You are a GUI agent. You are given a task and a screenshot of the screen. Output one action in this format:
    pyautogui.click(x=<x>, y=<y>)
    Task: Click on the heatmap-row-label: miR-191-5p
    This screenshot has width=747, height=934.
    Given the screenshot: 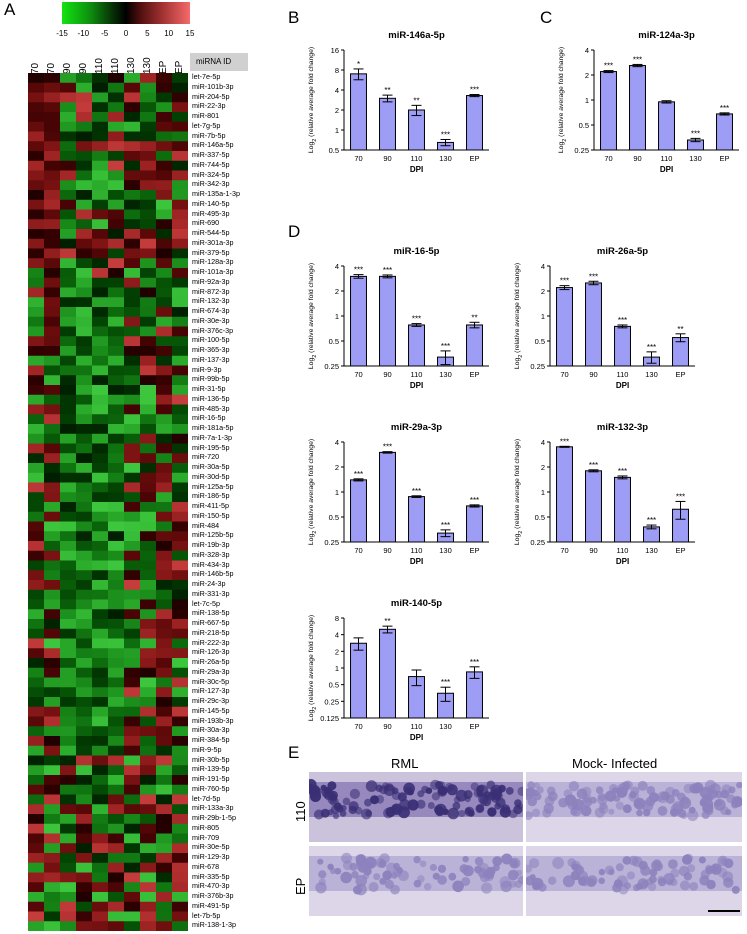 What is the action you would take?
    pyautogui.click(x=211, y=778)
    